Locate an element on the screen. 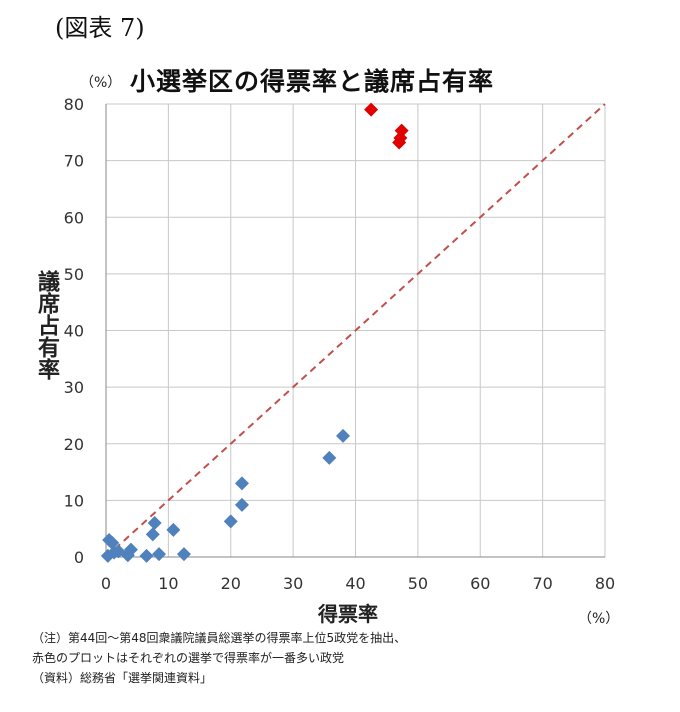  y-tick-label: 60 is located at coordinates (74, 217).